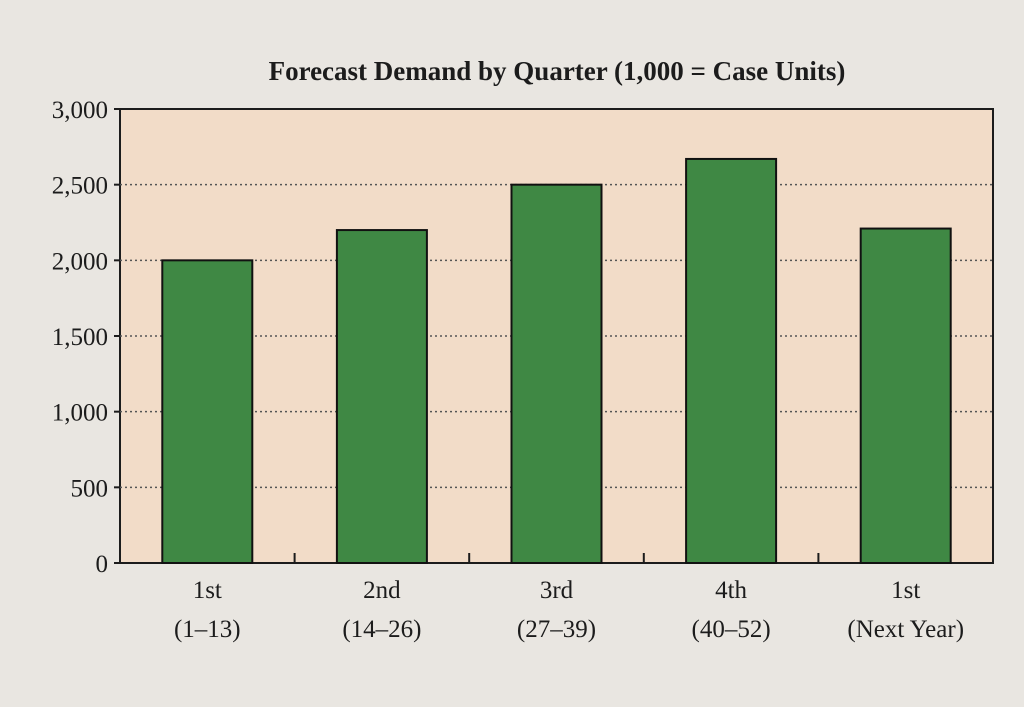 The width and height of the screenshot is (1024, 707). Describe the element at coordinates (80, 261) in the screenshot. I see `y-tick-label: 2,000` at that location.